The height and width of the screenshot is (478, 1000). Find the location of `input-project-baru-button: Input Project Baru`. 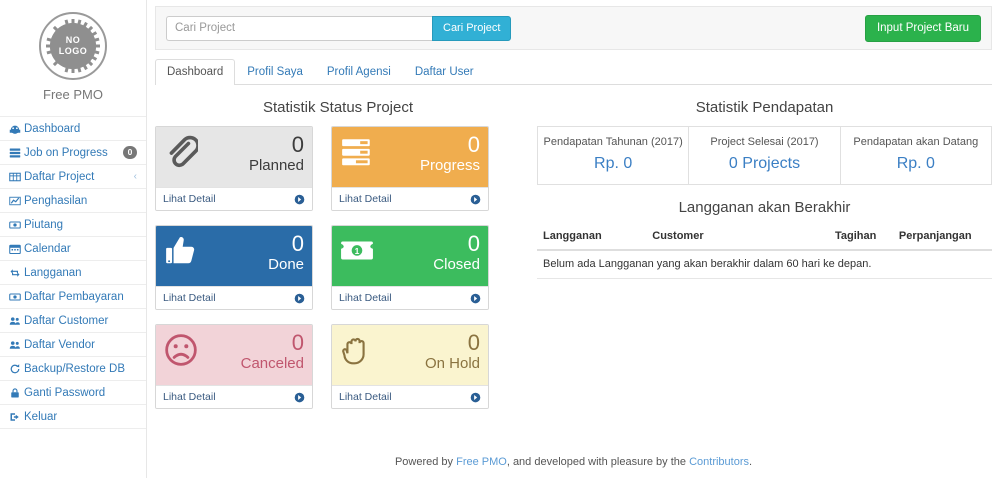

input-project-baru-button: Input Project Baru is located at coordinates (922, 28).